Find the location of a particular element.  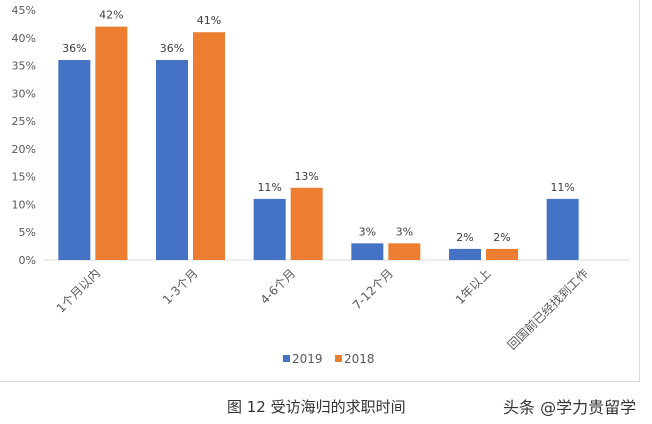

figure-caption: 图 12 受访海归的求职时间 is located at coordinates (316, 407).